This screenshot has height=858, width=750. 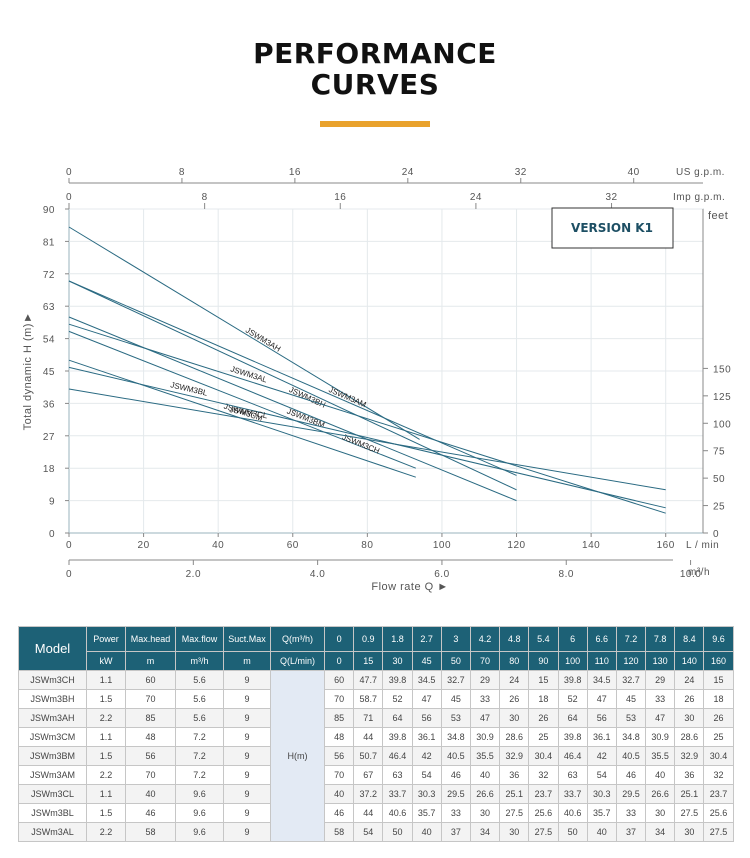 What do you see at coordinates (426, 737) in the screenshot?
I see `head-value-cell: 36.1` at bounding box center [426, 737].